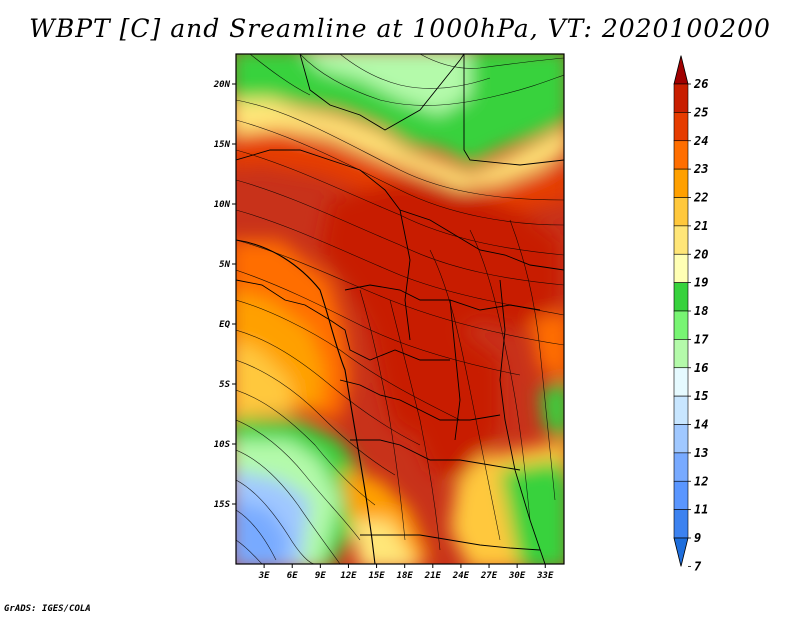  I want to click on grads-credit: GrADS: IGES/COLA, so click(47, 609).